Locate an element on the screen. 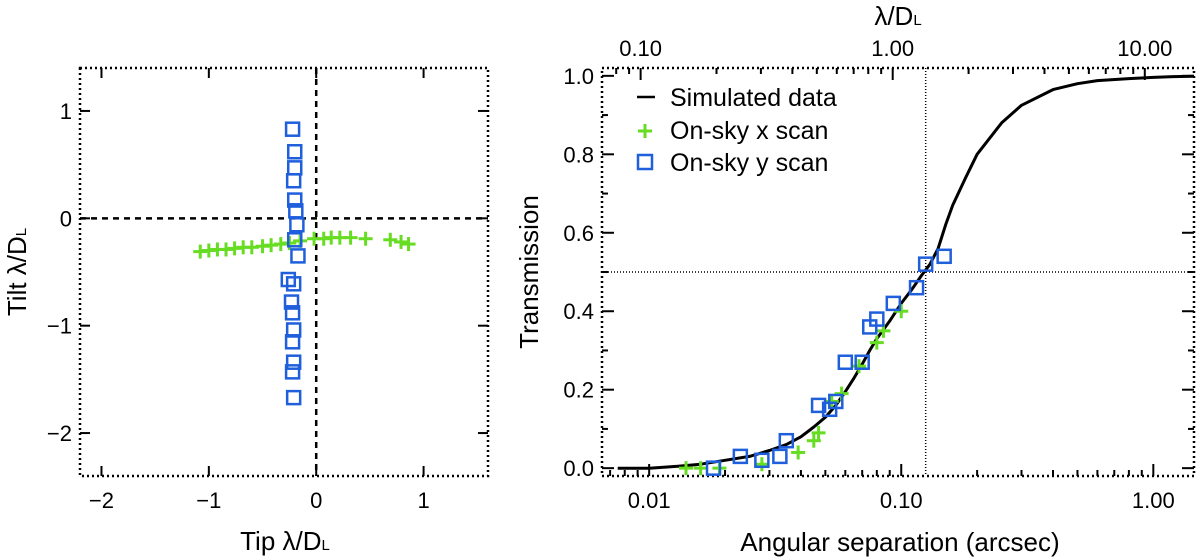  separation-tick-label: 0.10 is located at coordinates (901, 500).